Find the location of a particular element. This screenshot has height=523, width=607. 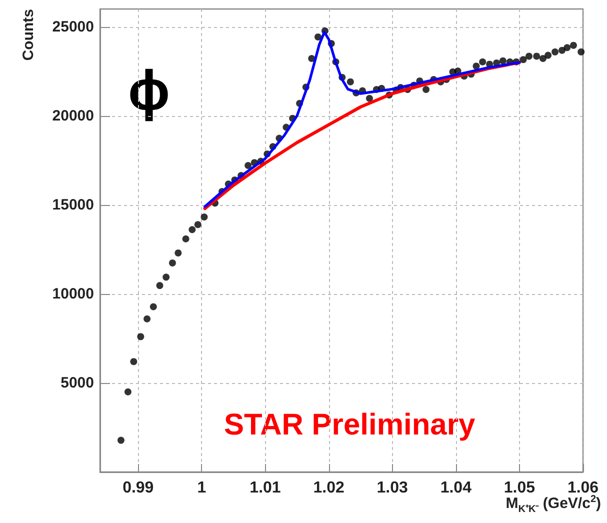

x-axis-title: M$_{K⁺K⁻}$ (GeV/c$^{2}$) is located at coordinates (553, 504).